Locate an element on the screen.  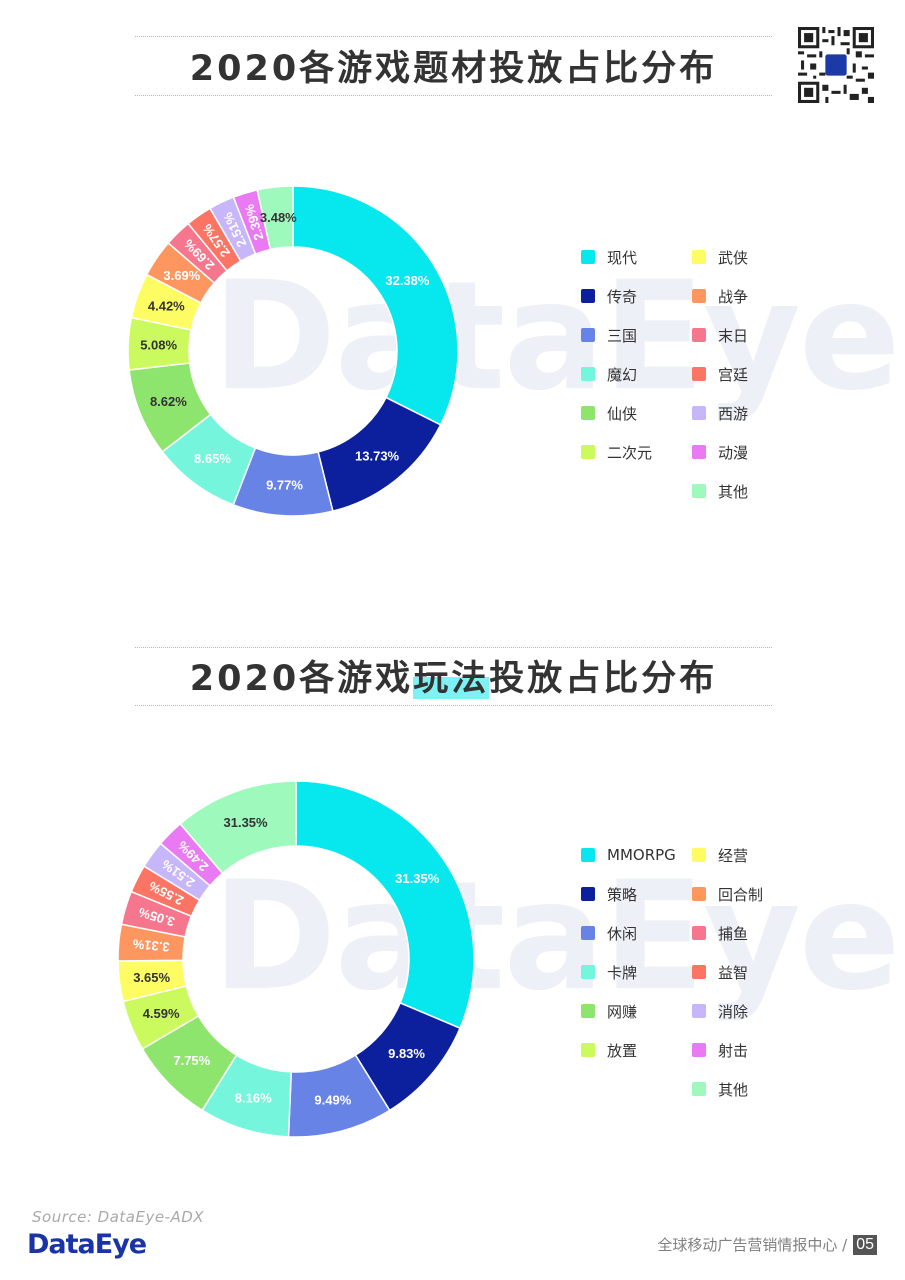
legend-item: 仙侠 is located at coordinates (609, 413).